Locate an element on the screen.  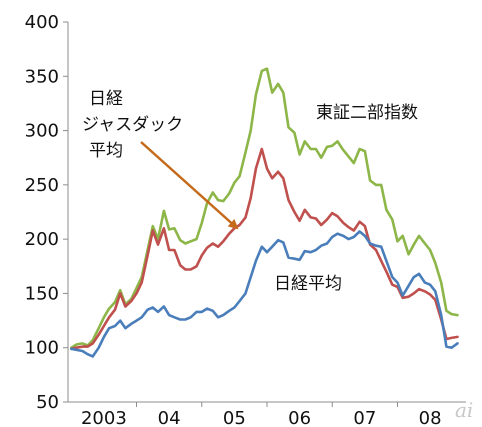
x-tick-label: 04 is located at coordinates (169, 417).